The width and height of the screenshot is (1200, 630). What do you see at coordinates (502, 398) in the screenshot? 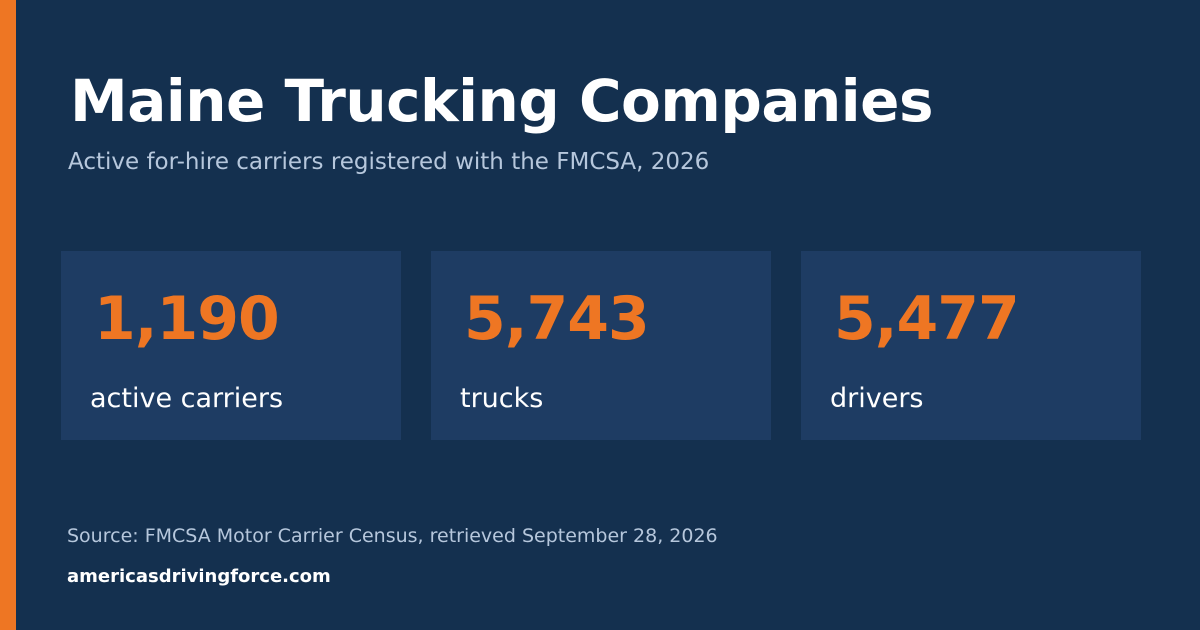
I see `stat-label-trucks: trucks` at bounding box center [502, 398].